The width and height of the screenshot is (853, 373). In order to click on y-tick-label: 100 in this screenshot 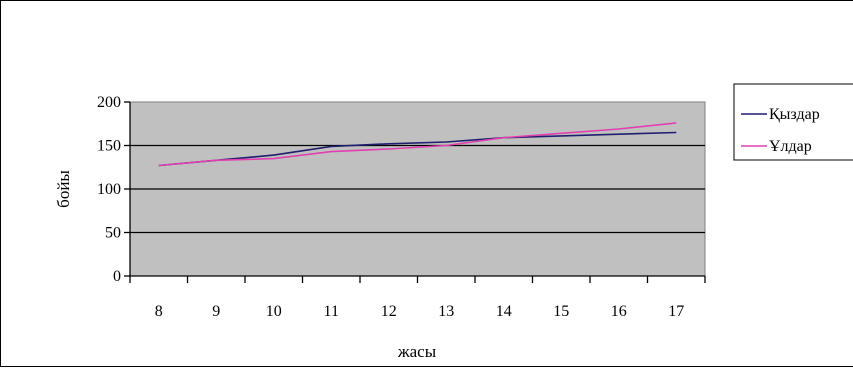, I will do `click(109, 189)`.